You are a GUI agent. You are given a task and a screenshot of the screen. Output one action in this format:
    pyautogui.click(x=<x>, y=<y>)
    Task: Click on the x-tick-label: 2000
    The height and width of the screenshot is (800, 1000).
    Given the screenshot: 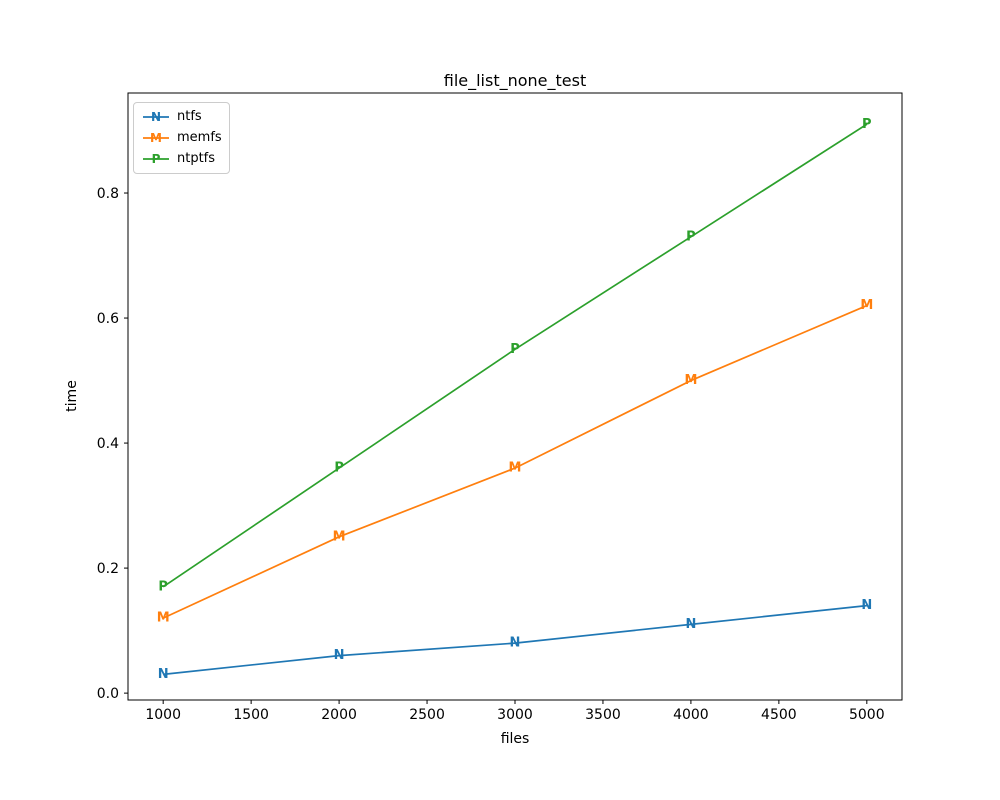 What is the action you would take?
    pyautogui.click(x=339, y=715)
    